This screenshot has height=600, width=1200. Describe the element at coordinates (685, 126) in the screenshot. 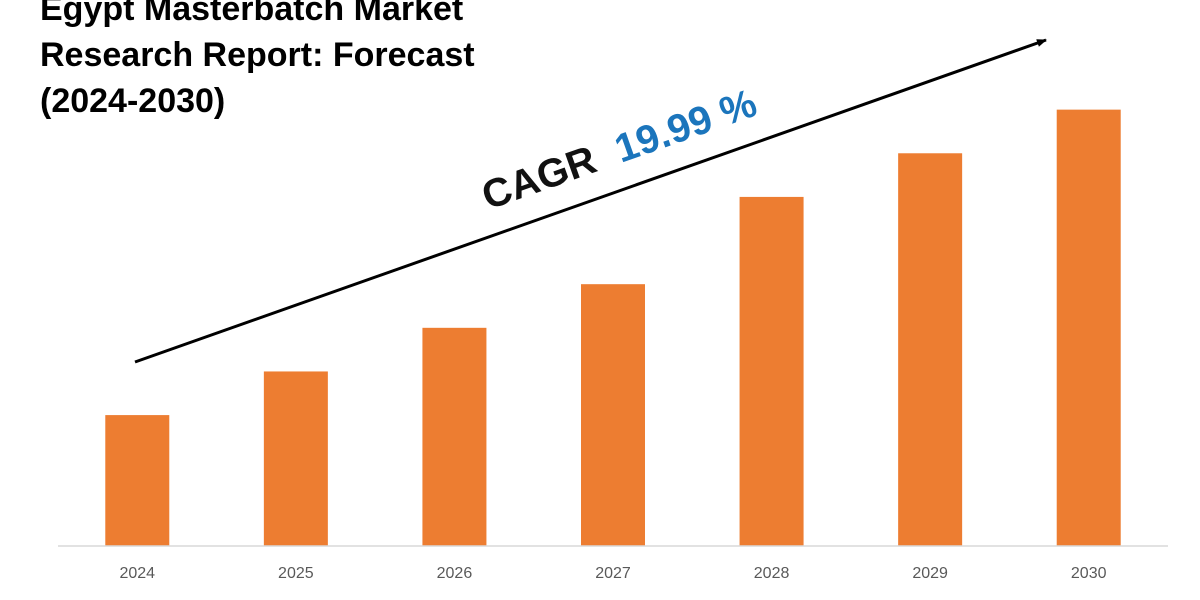

I see `cagr-value: 19.99 %` at that location.